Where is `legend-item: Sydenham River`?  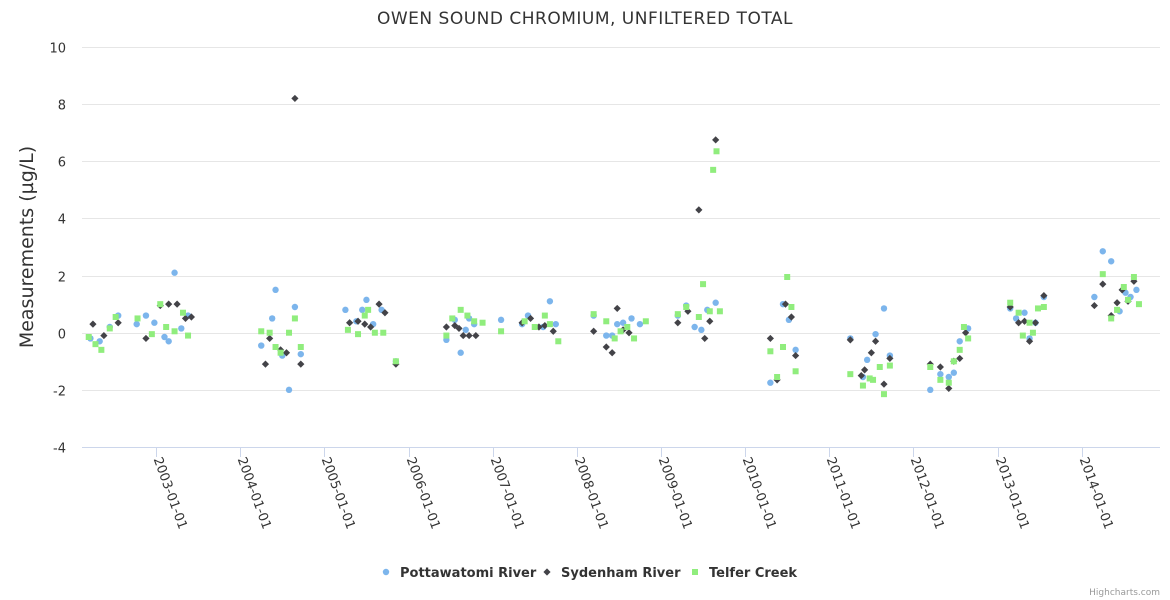
legend-item: Sydenham River is located at coordinates (612, 573).